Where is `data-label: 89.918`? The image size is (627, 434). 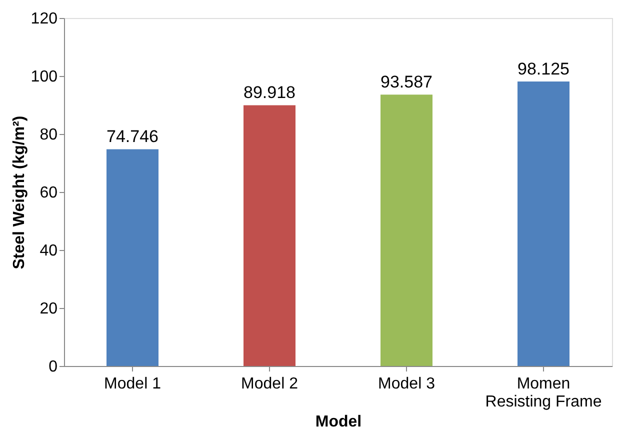 data-label: 89.918 is located at coordinates (270, 92).